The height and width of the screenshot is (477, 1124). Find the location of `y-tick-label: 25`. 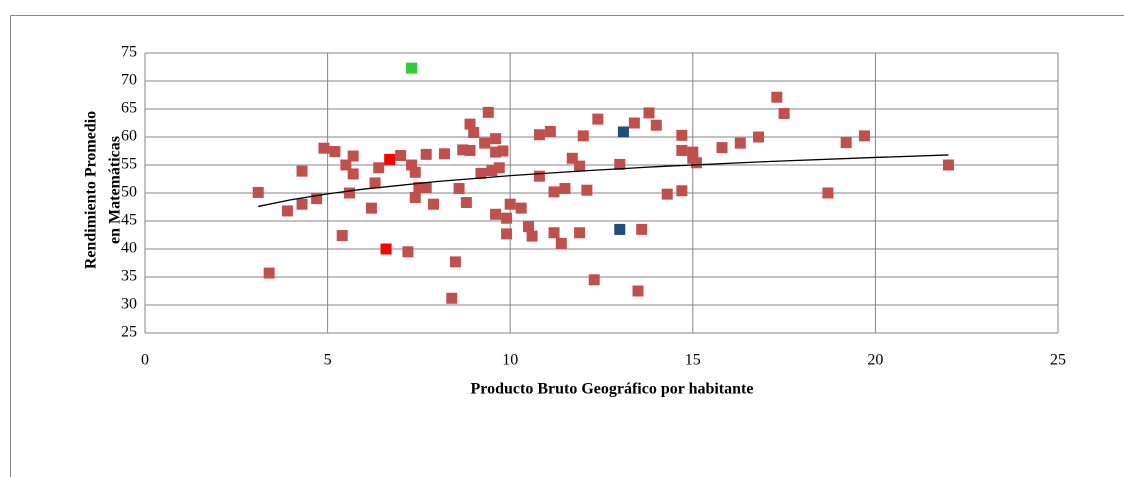

y-tick-label: 25 is located at coordinates (129, 332).